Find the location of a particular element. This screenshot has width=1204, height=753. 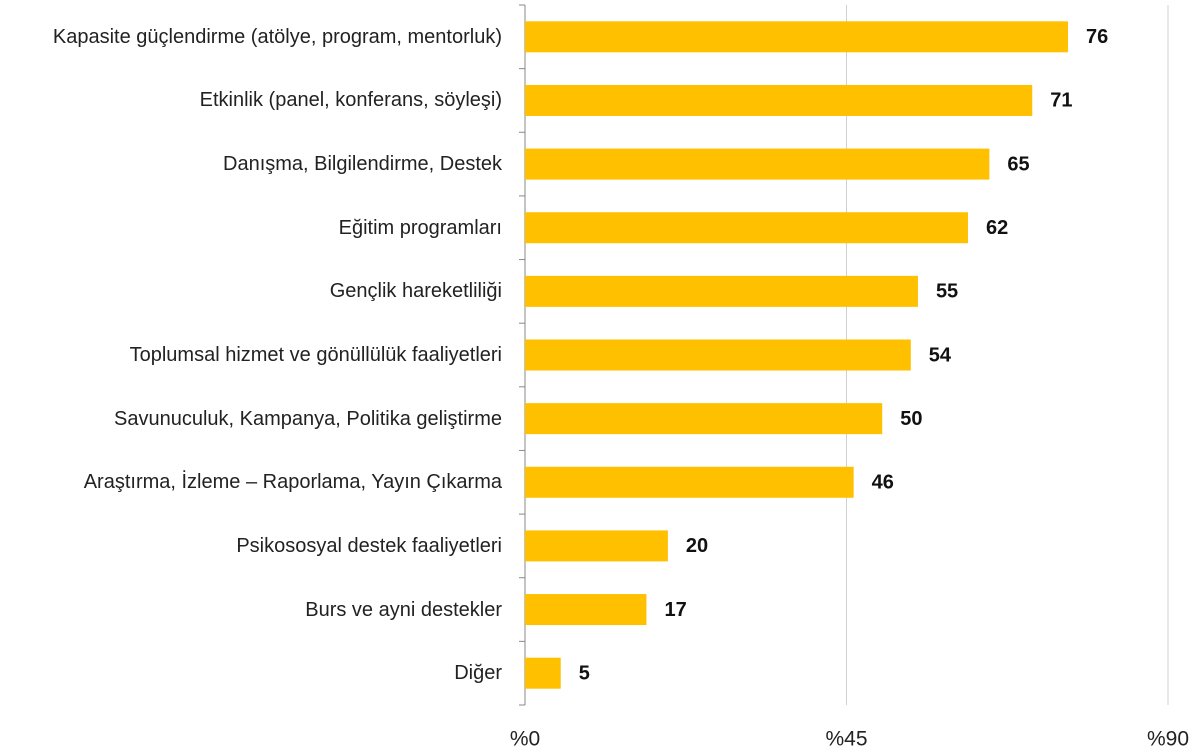

value-label: 50 is located at coordinates (911, 419).